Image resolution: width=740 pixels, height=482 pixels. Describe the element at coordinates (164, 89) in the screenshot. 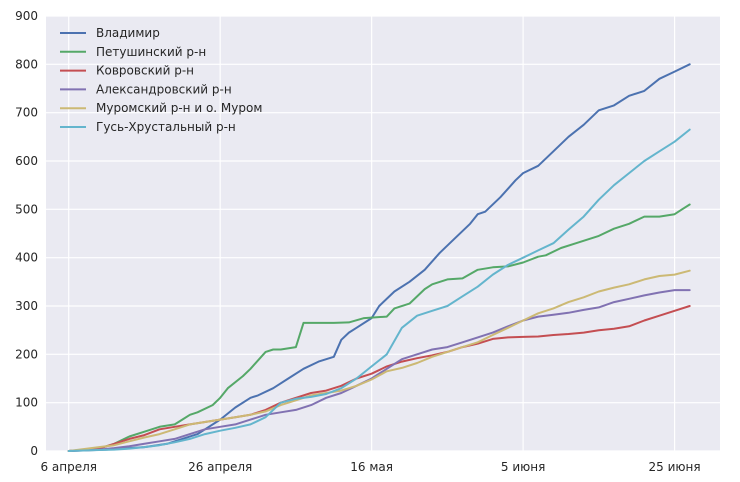

I see `legend-label-3: Александровский р-н` at that location.